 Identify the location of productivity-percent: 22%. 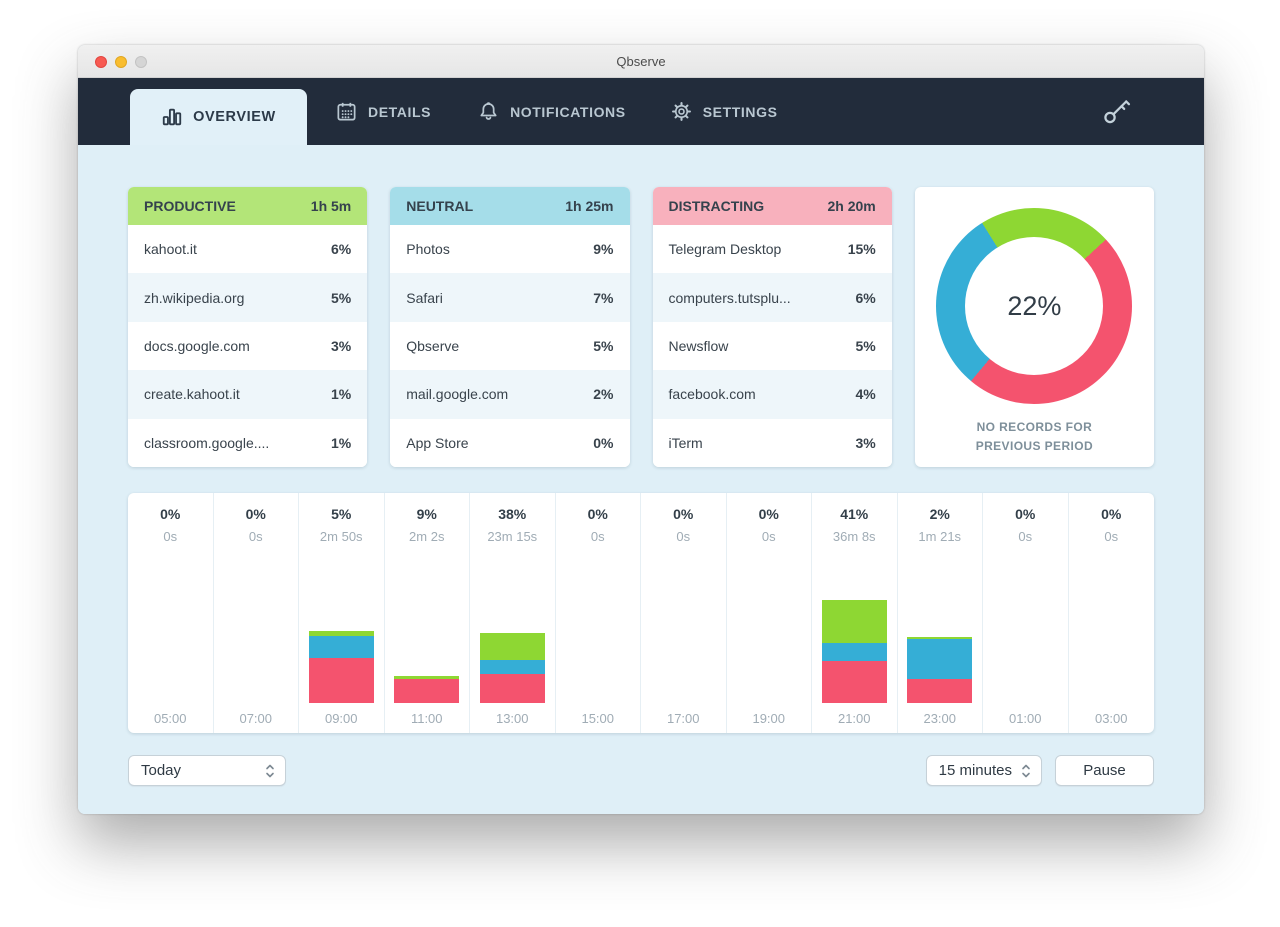
(1034, 305).